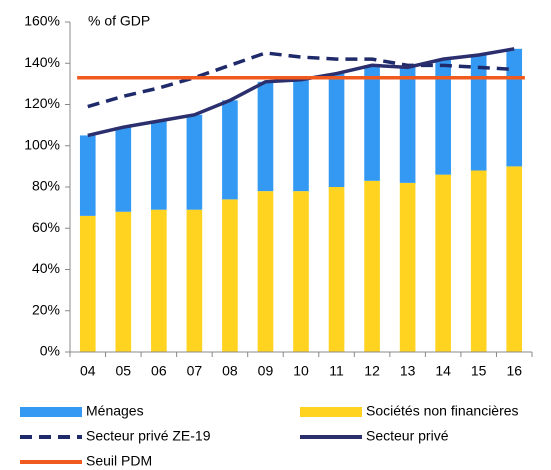  What do you see at coordinates (42, 144) in the screenshot?
I see `y-tick-label: 100%` at bounding box center [42, 144].